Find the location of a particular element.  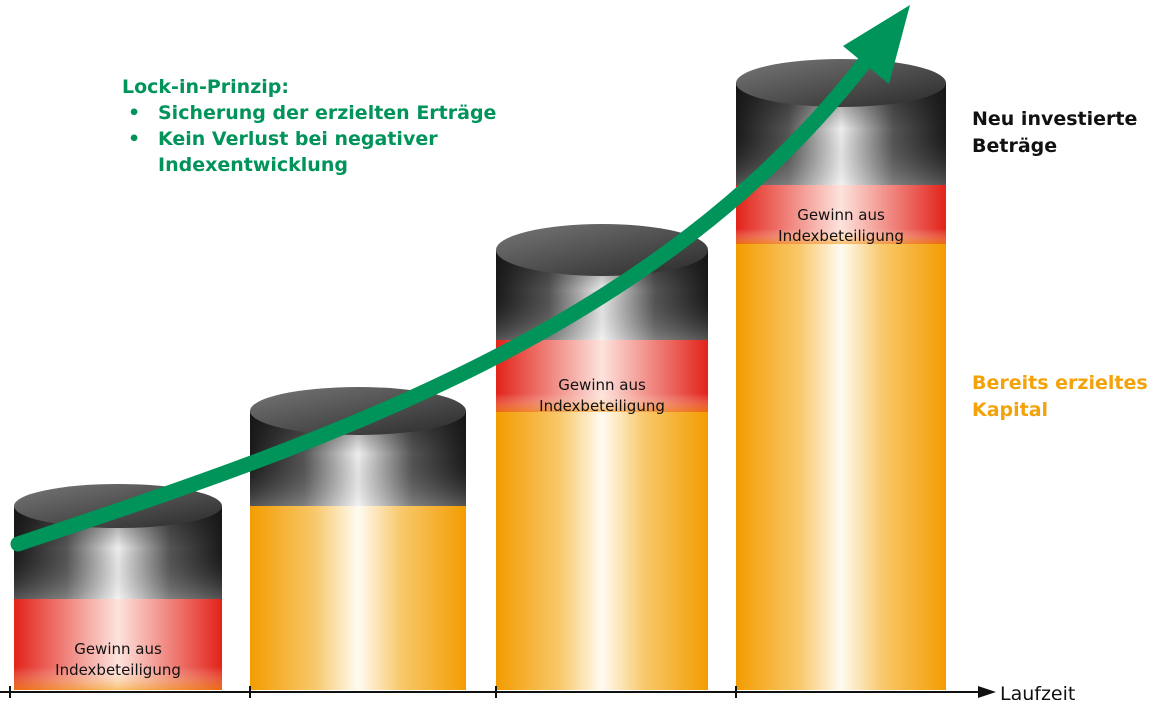

column-3-capital is located at coordinates (602, 550).